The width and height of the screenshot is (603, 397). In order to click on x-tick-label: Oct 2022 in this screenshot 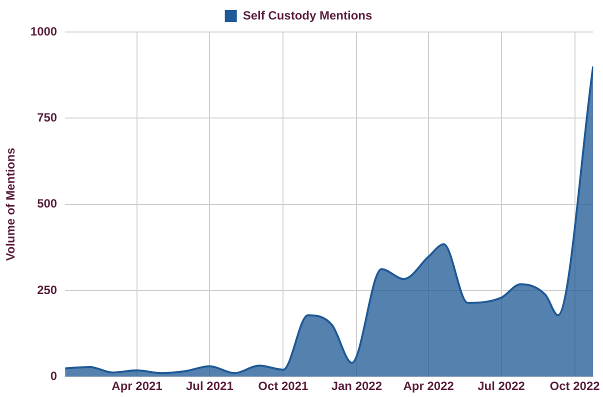, I will do `click(575, 386)`.